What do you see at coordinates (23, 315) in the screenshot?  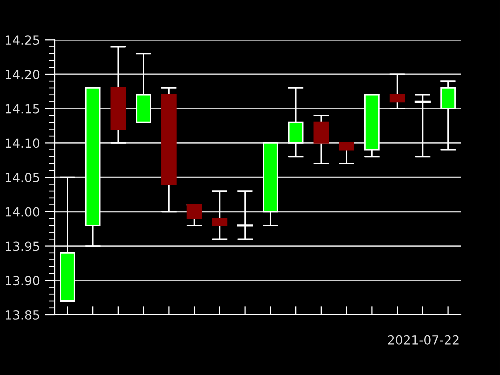 I see `y-tick-label: 13.85` at bounding box center [23, 315].